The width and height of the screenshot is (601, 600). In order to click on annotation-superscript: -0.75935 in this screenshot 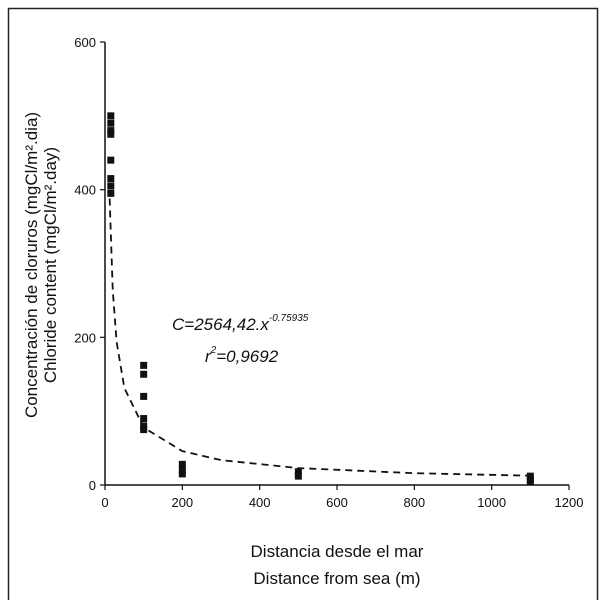, I will do `click(289, 318)`.